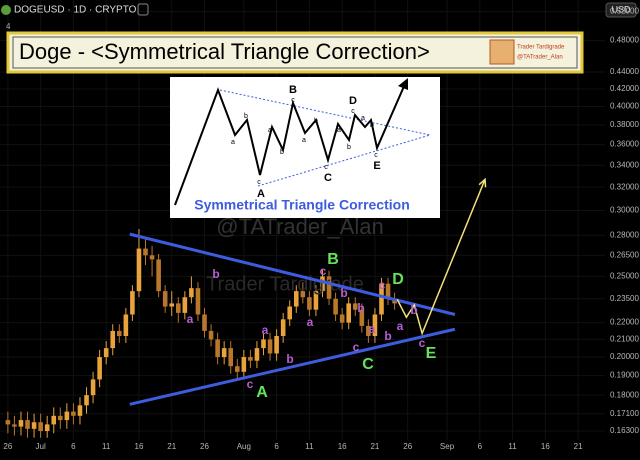 This screenshot has height=460, width=640. What do you see at coordinates (624, 164) in the screenshot?
I see `y-tick-label: 0.34000` at bounding box center [624, 164].